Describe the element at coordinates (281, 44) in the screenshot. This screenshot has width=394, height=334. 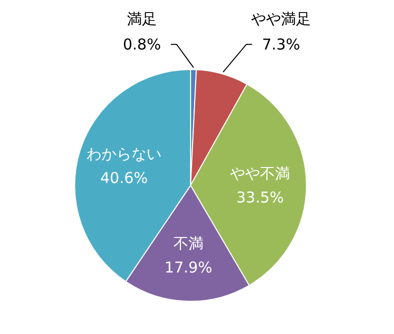
I see `data-label: 7.3%` at that location.